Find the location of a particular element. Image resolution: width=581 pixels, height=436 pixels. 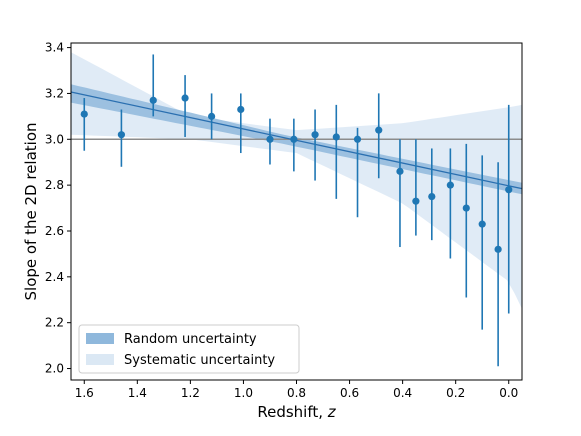

x-tick-label-0: 1.6 is located at coordinates (84, 393).